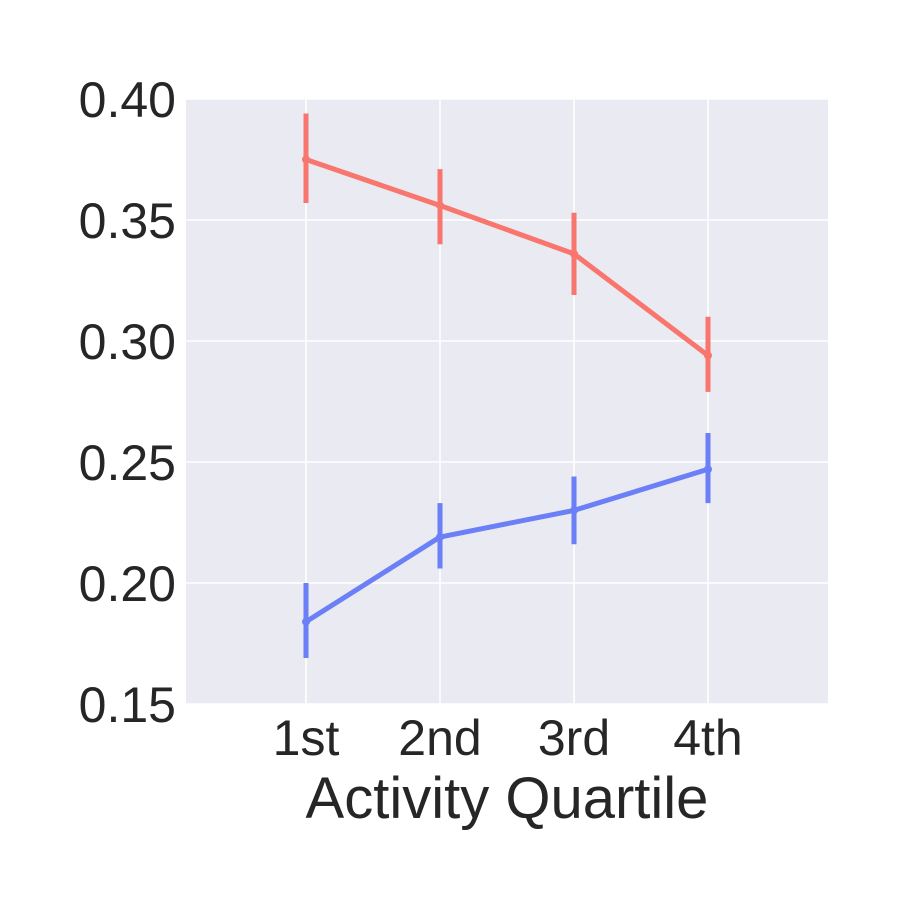 This screenshot has width=900, height=900. Describe the element at coordinates (508, 738) in the screenshot. I see `x-tick-labels: 1st 2nd 3rd 4th` at that location.